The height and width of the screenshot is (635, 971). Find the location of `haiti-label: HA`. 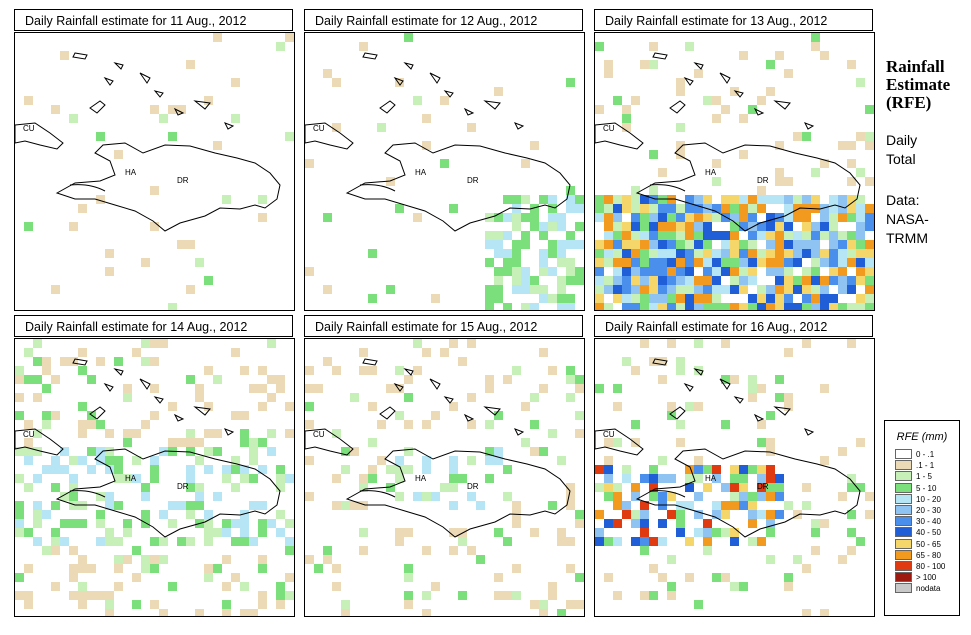

haiti-label: HA is located at coordinates (131, 172).